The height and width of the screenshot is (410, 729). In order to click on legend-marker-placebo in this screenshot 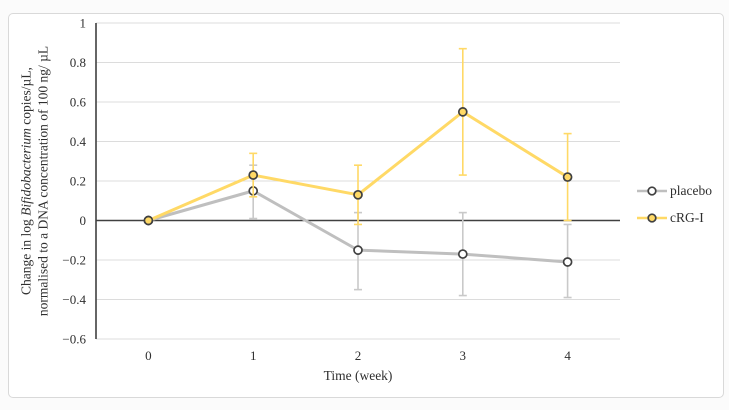, I will do `click(652, 190)`.